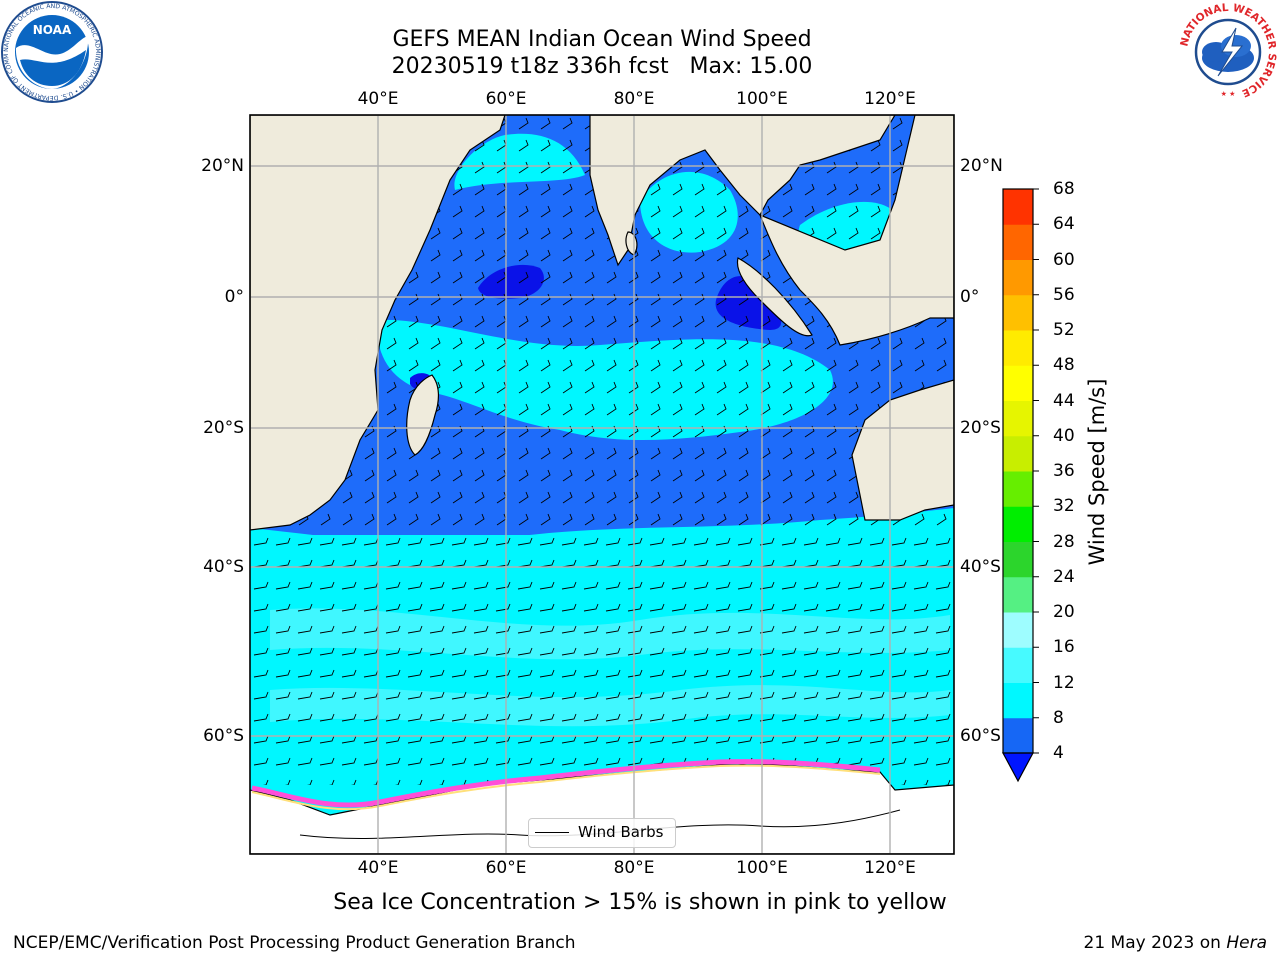  What do you see at coordinates (1064, 224) in the screenshot?
I see `colorbar-tick-label: 64` at bounding box center [1064, 224].